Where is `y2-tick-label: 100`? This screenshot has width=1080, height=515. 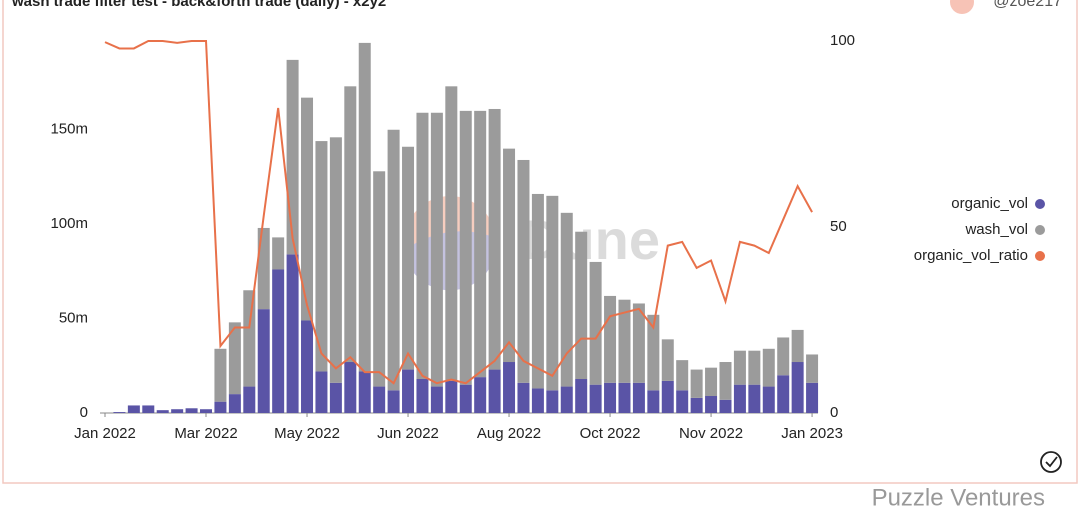 y2-tick-label: 100 is located at coordinates (842, 40).